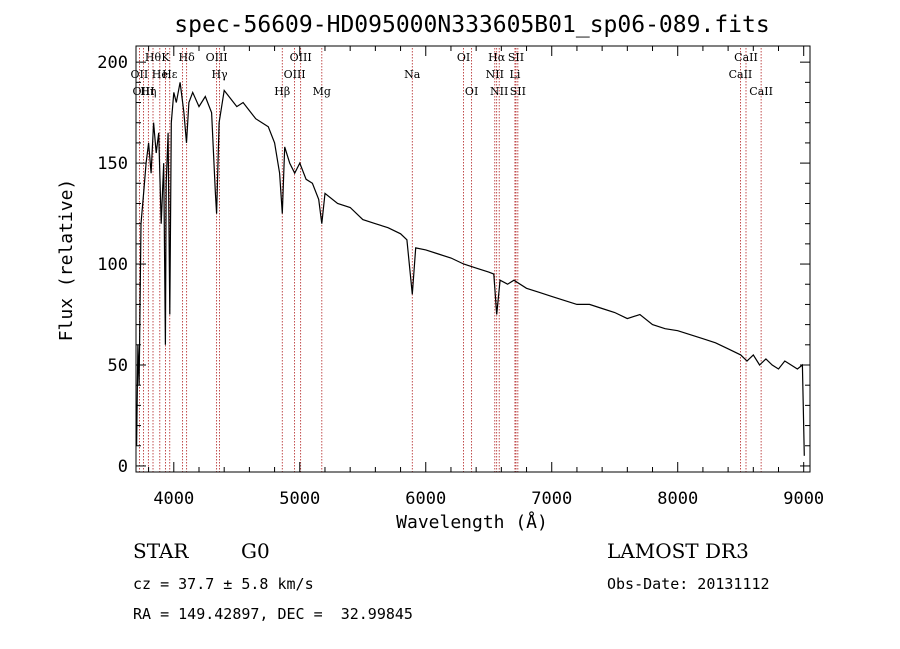 This screenshot has width=900, height=649. Describe the element at coordinates (140, 74) in the screenshot. I see `line-marker-label: OII` at that location.